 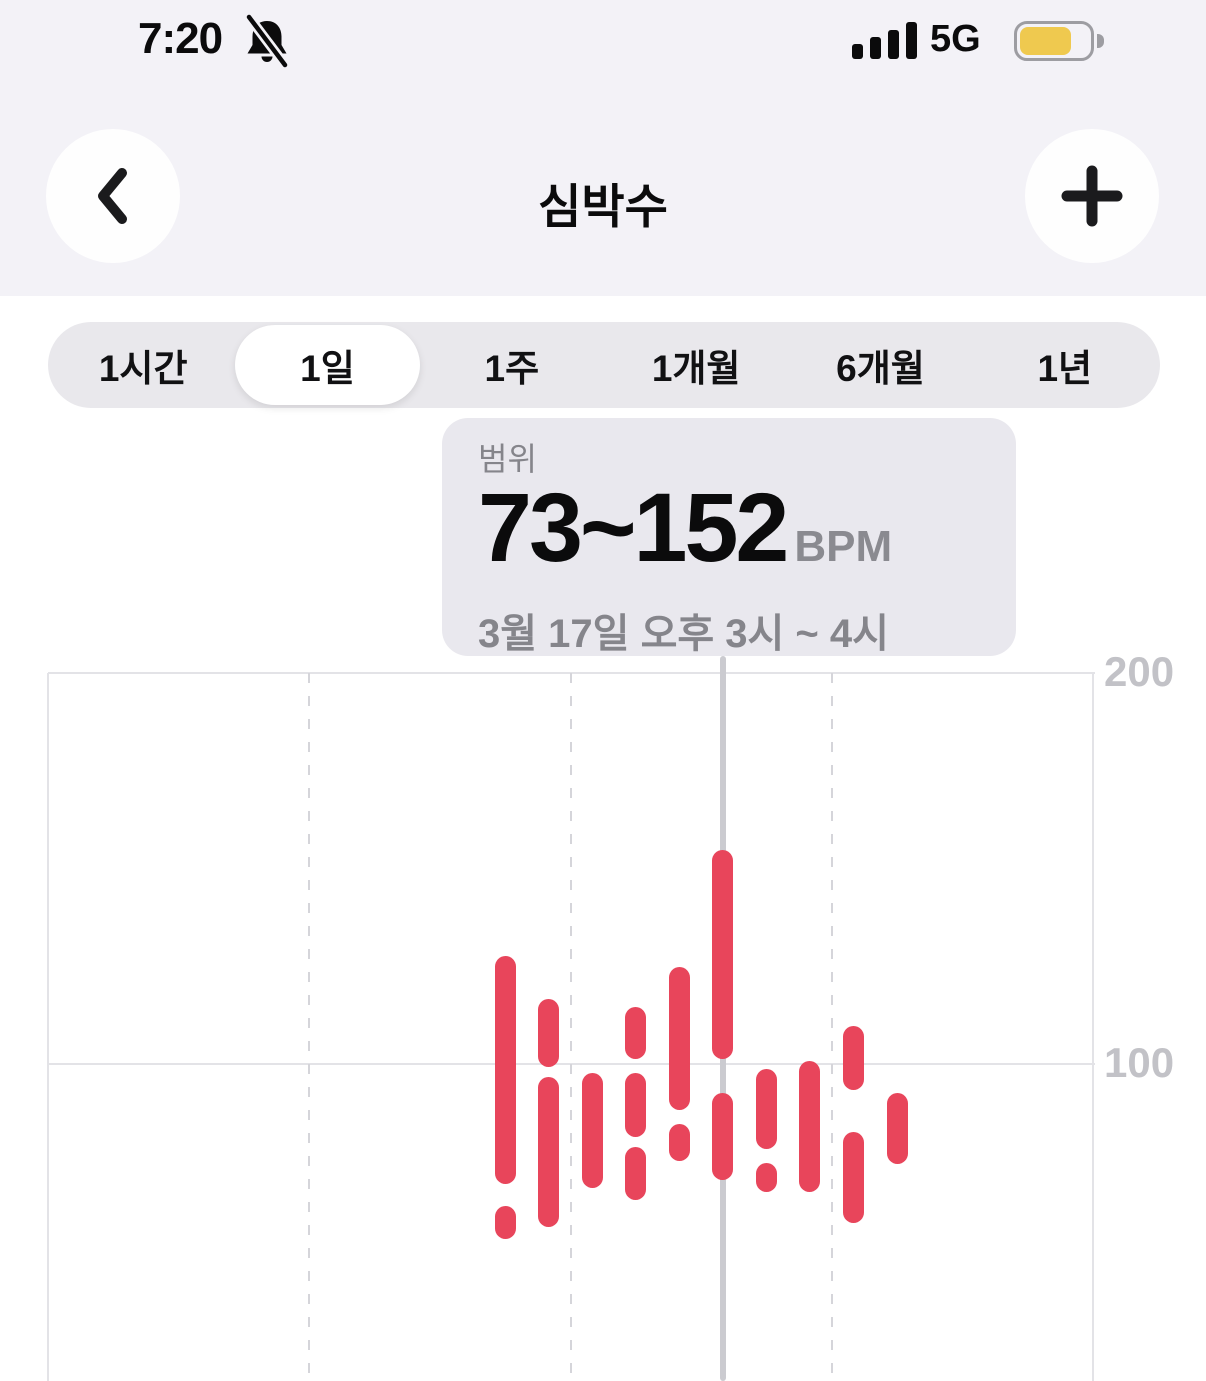 I want to click on plus-icon, so click(x=1092, y=196).